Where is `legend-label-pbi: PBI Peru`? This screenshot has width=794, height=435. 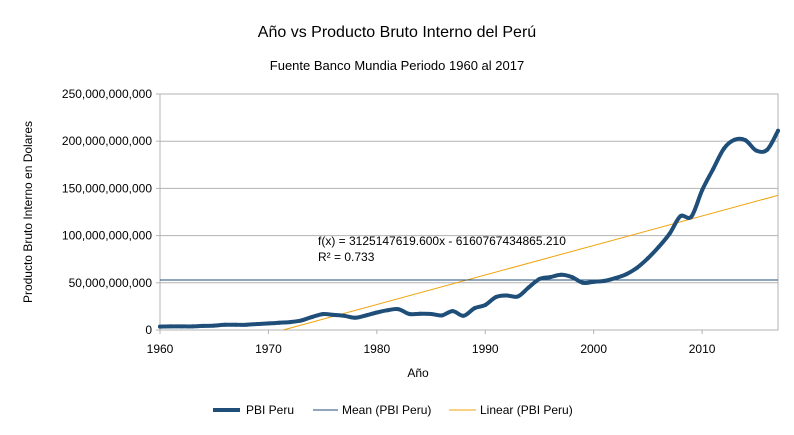 legend-label-pbi: PBI Peru is located at coordinates (270, 410).